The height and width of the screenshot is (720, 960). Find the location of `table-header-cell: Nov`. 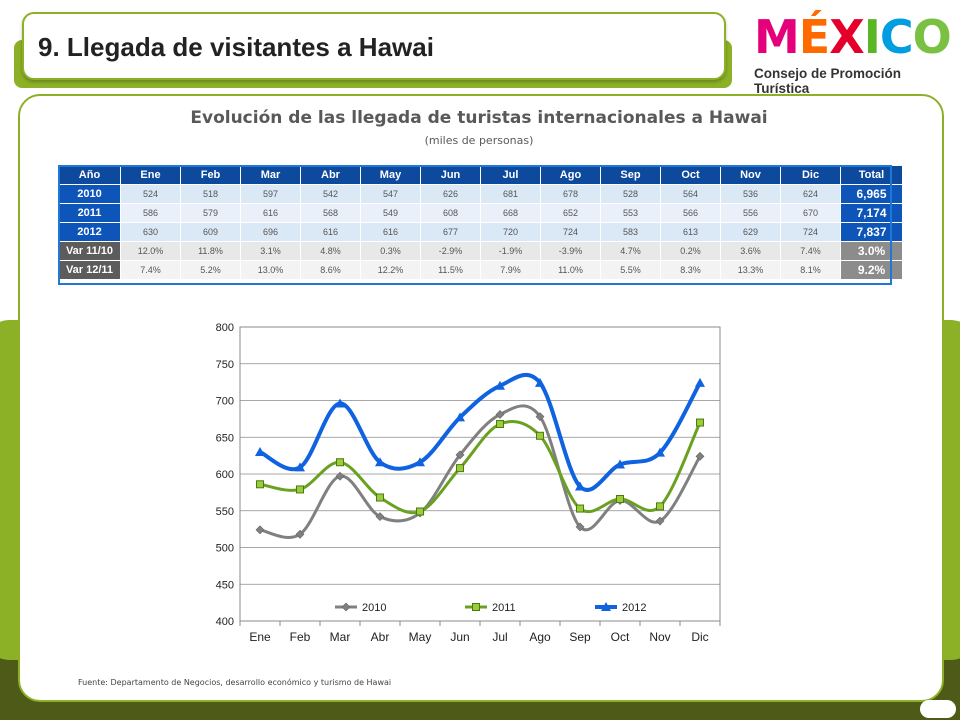

table-header-cell: Nov is located at coordinates (750, 175).